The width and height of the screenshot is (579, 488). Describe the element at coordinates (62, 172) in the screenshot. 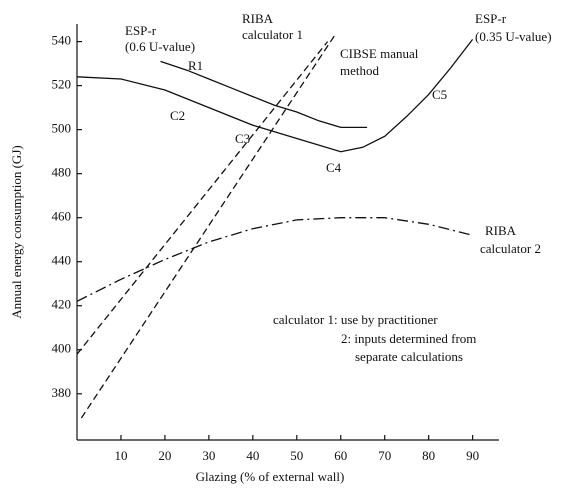

I see `y-tick-label: 480` at that location.